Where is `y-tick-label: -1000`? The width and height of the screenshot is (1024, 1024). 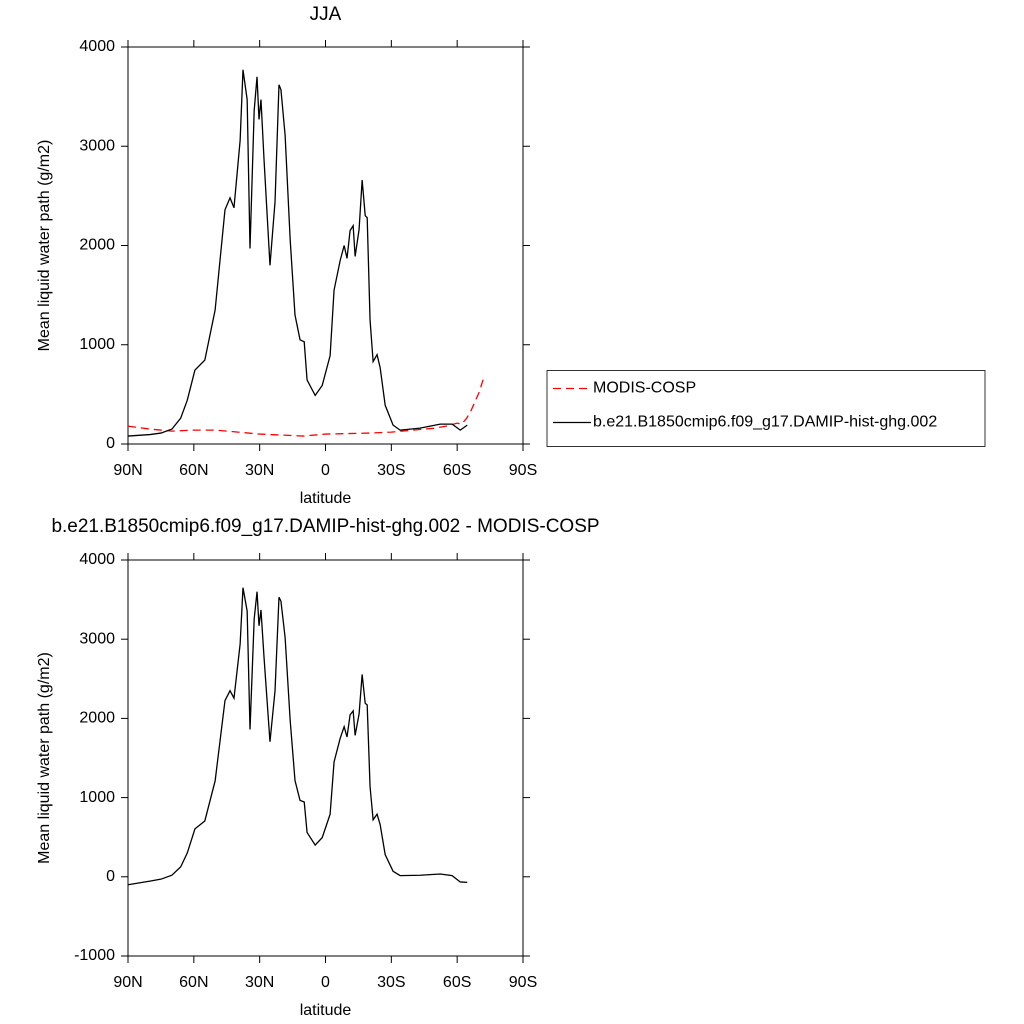
y-tick-label: -1000 is located at coordinates (94, 955).